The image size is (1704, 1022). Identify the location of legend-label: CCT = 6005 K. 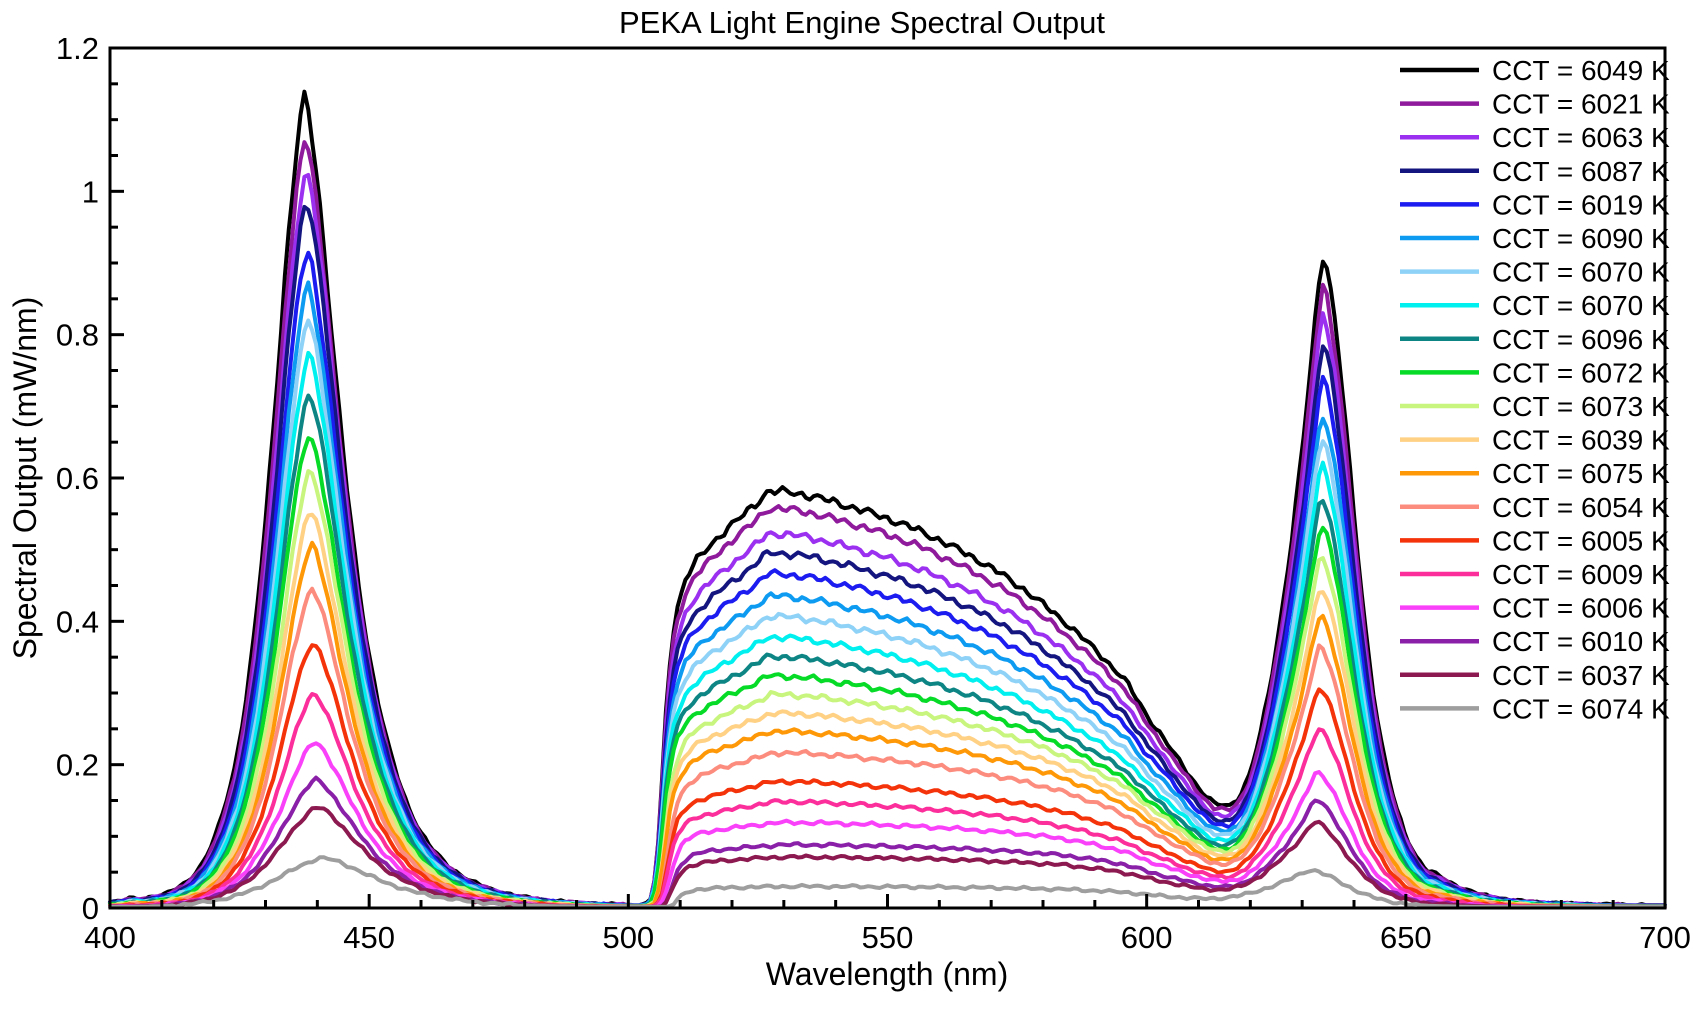
(1581, 540).